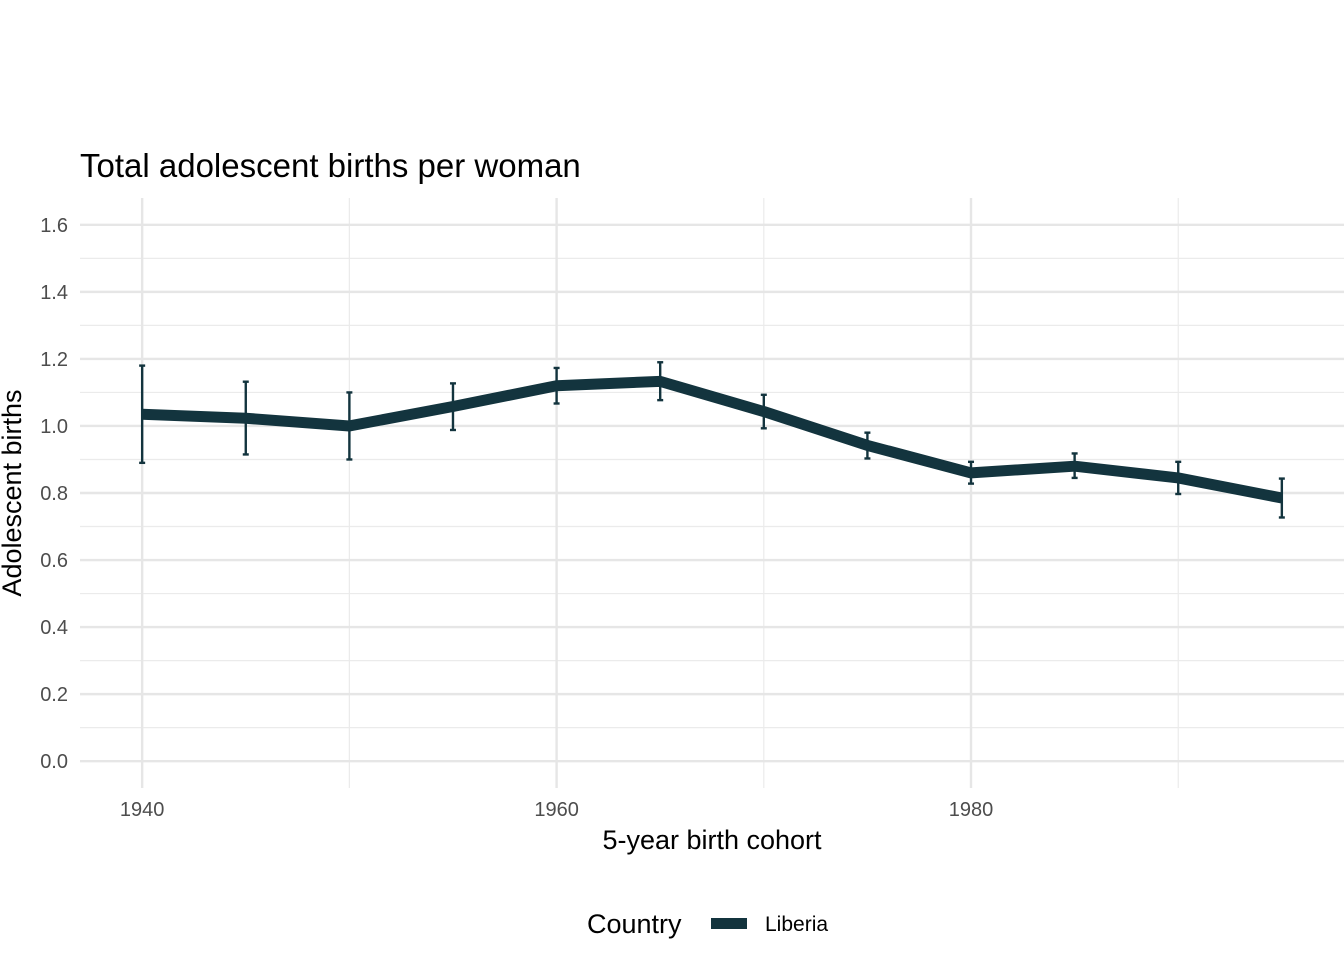 The height and width of the screenshot is (960, 1344). Describe the element at coordinates (54, 494) in the screenshot. I see `y-tick-label-4: 0.8` at that location.